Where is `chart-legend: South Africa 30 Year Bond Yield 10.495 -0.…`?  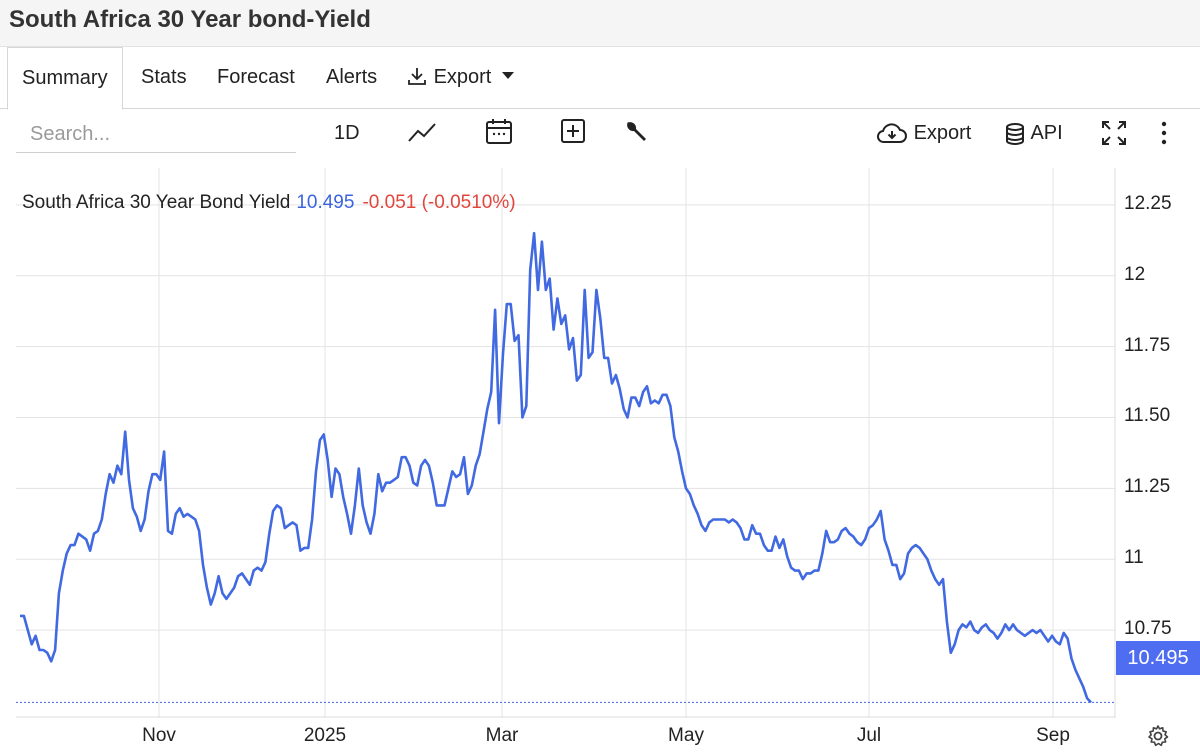 chart-legend: South Africa 30 Year Bond Yield 10.495 -0.… is located at coordinates (269, 203).